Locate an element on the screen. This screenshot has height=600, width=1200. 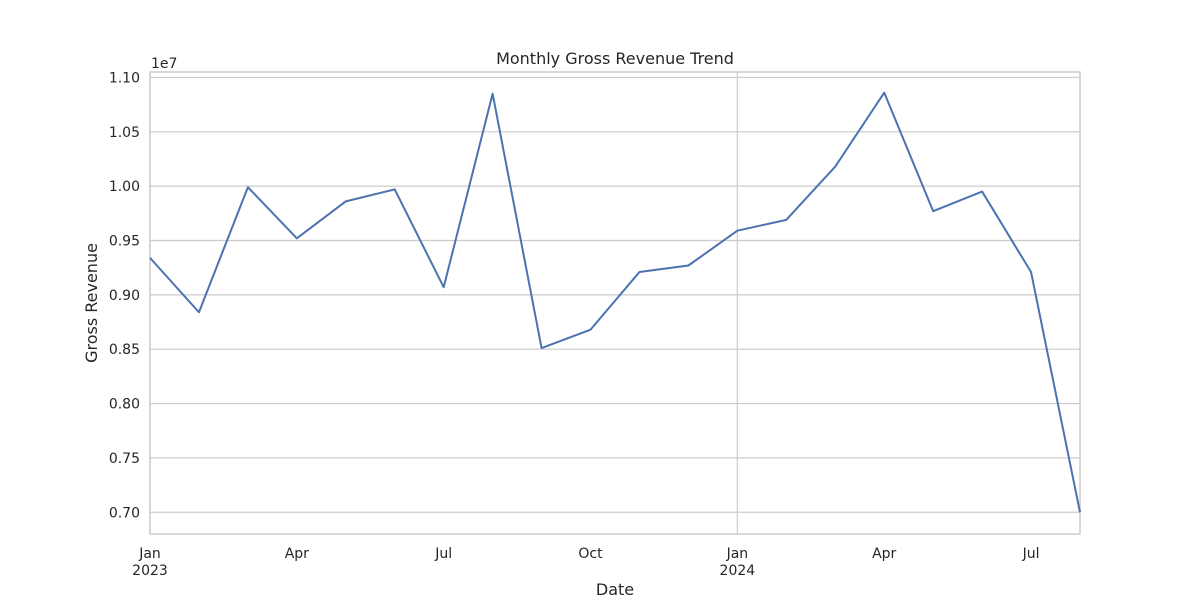
y-tick-label: 0.70 is located at coordinates (124, 513).